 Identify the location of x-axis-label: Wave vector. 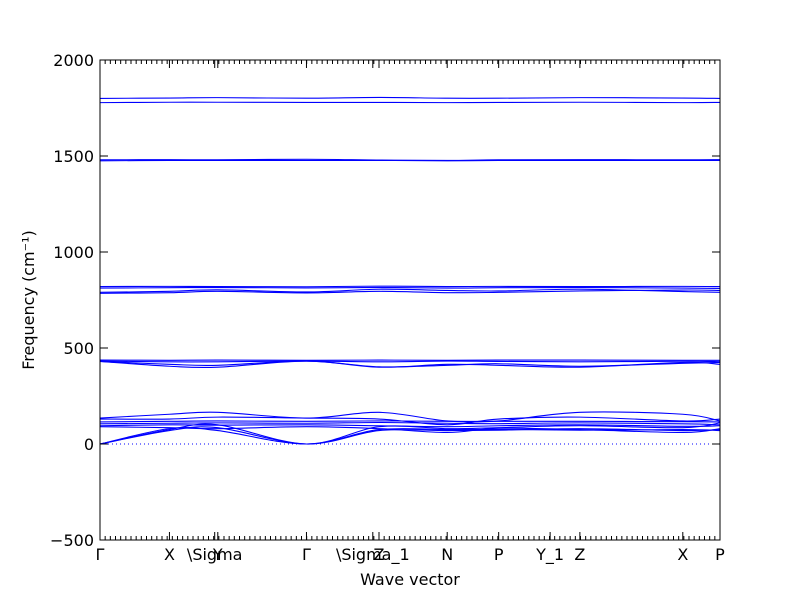
(410, 579).